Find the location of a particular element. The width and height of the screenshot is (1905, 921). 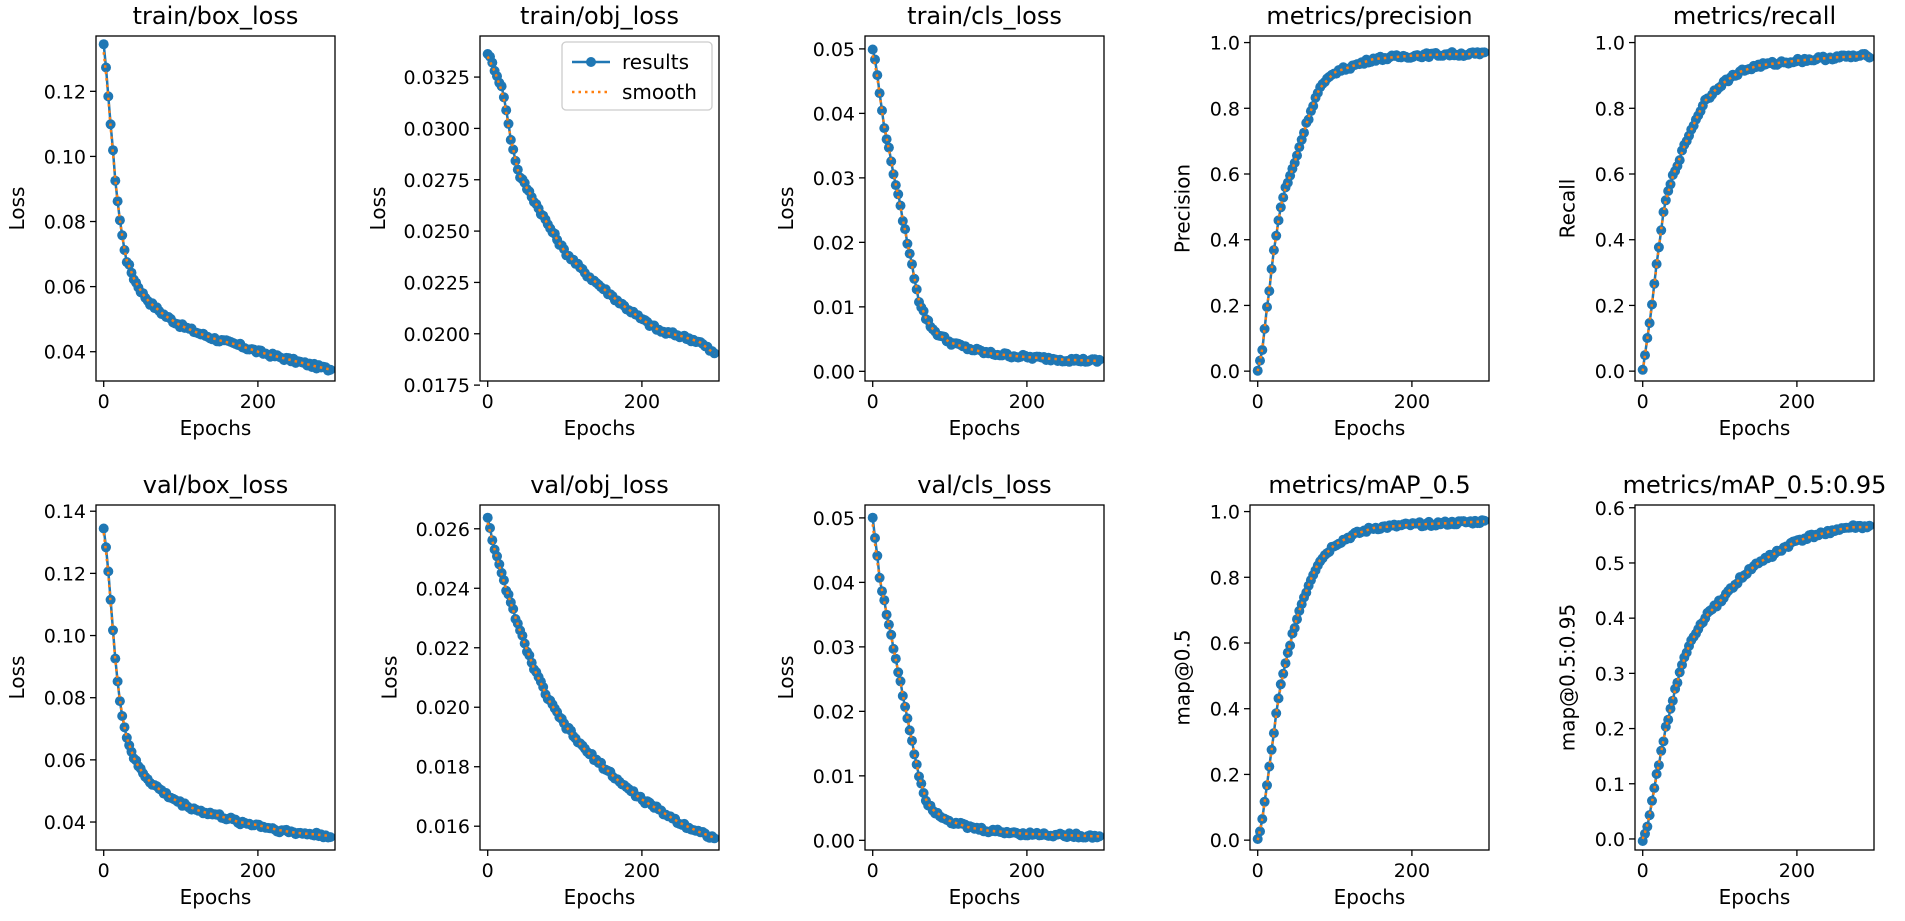

smooth-line is located at coordinates (1370, 212).